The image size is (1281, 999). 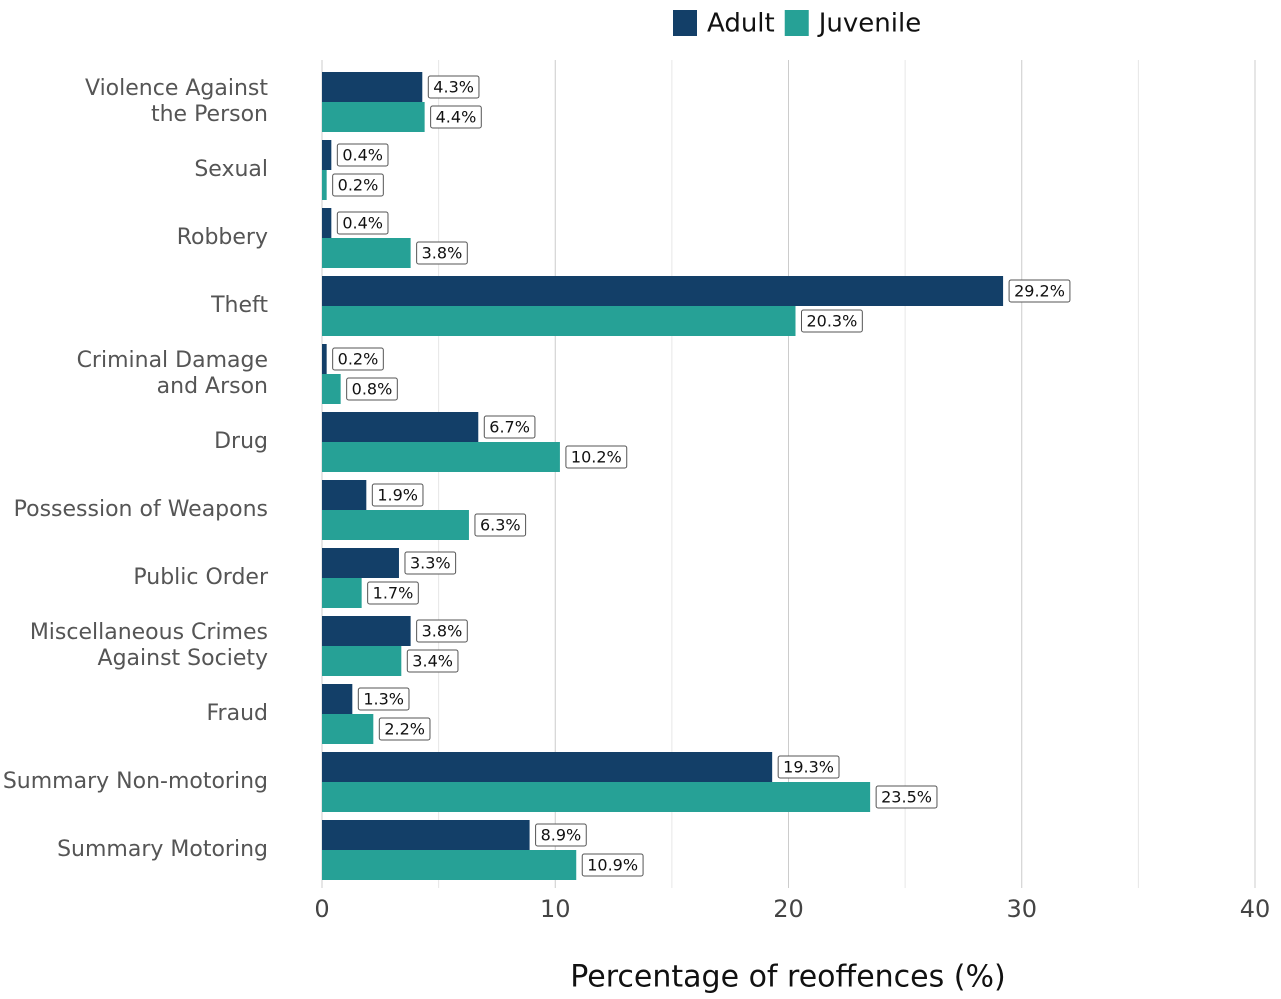 What do you see at coordinates (176, 101) in the screenshot?
I see `y-tick-label: Violence Against the Person` at bounding box center [176, 101].